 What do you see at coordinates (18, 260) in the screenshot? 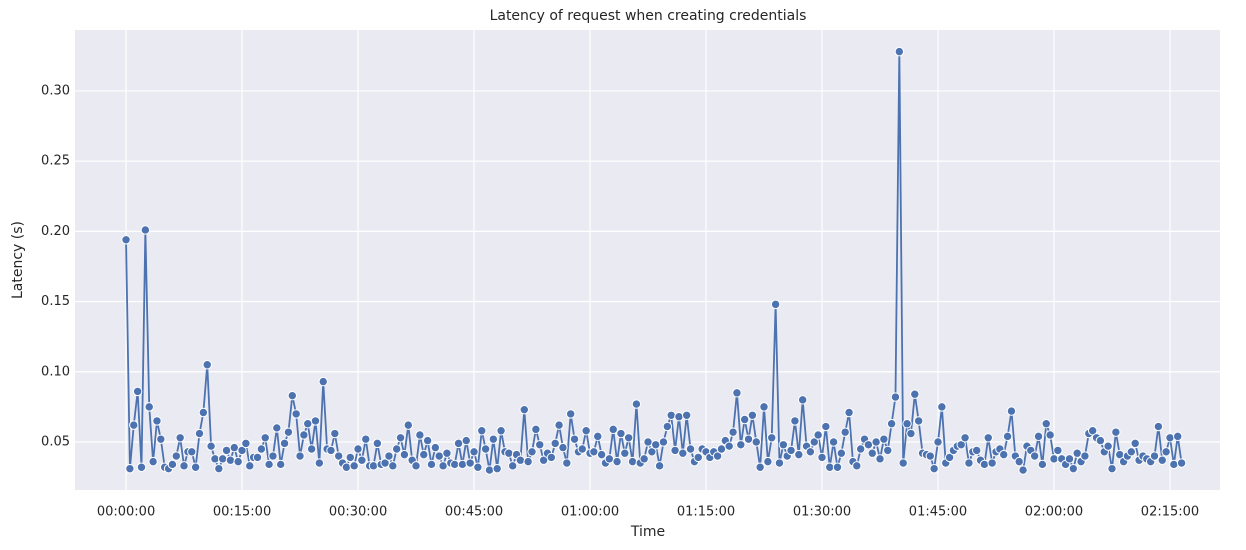
I see `y-axis-label: Latency (s)` at bounding box center [18, 260].